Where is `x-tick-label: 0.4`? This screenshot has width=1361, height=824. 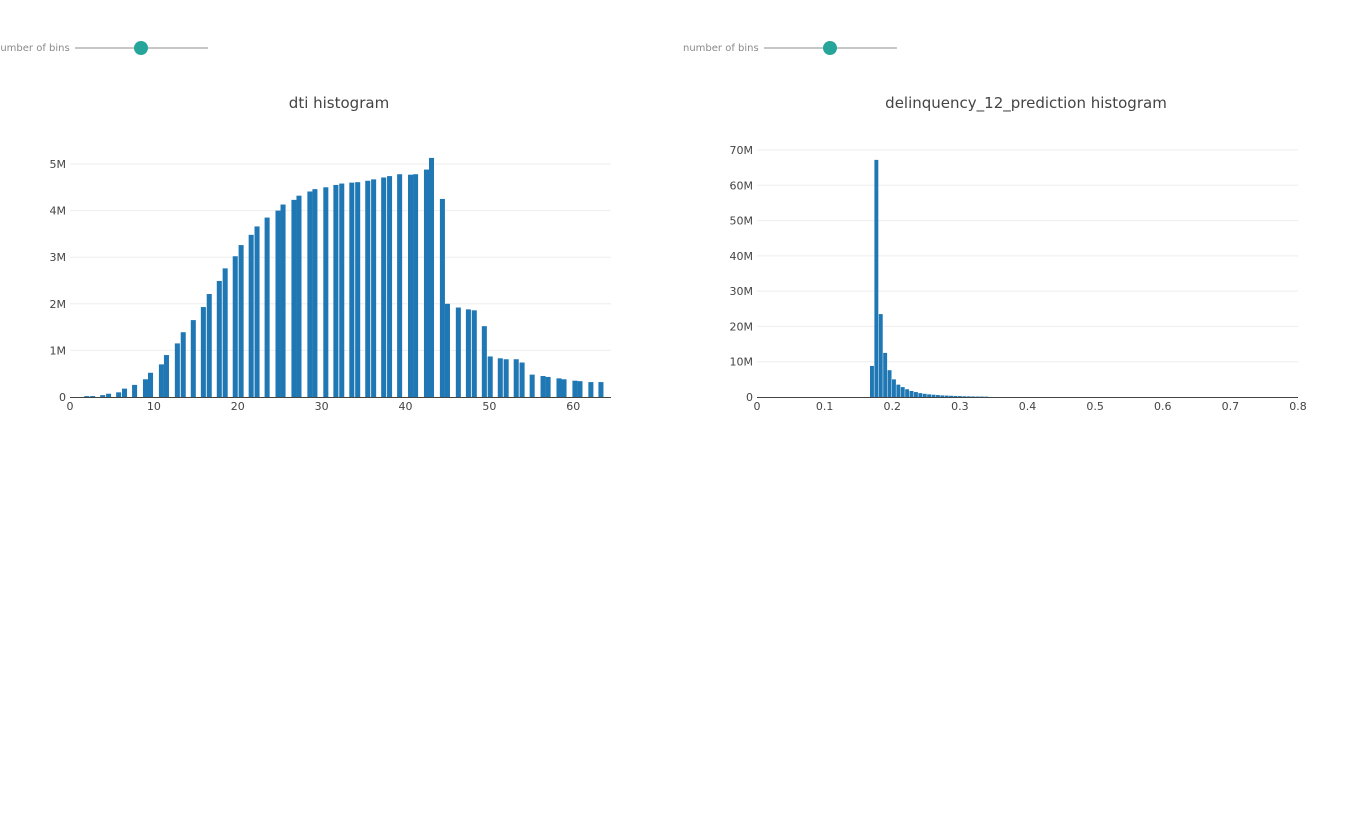
x-tick-label: 0.4 is located at coordinates (1028, 406).